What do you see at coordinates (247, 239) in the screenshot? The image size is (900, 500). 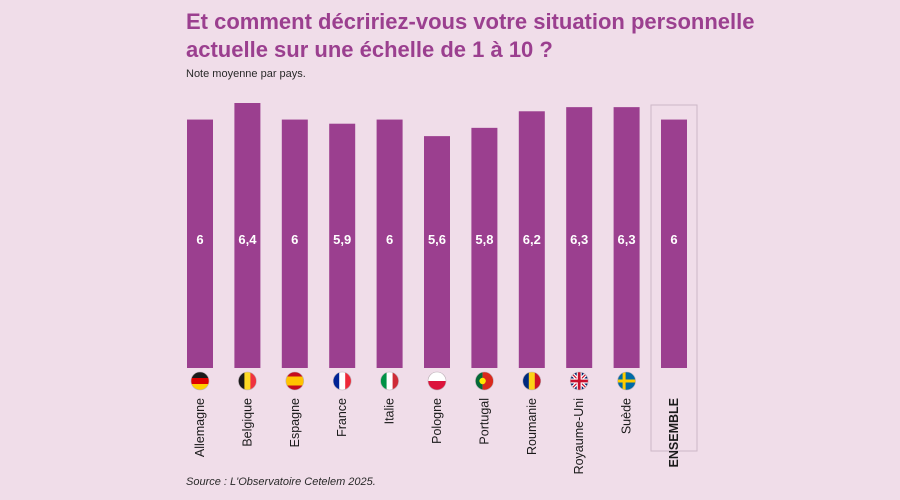 I see `value-label: 6,4` at bounding box center [247, 239].